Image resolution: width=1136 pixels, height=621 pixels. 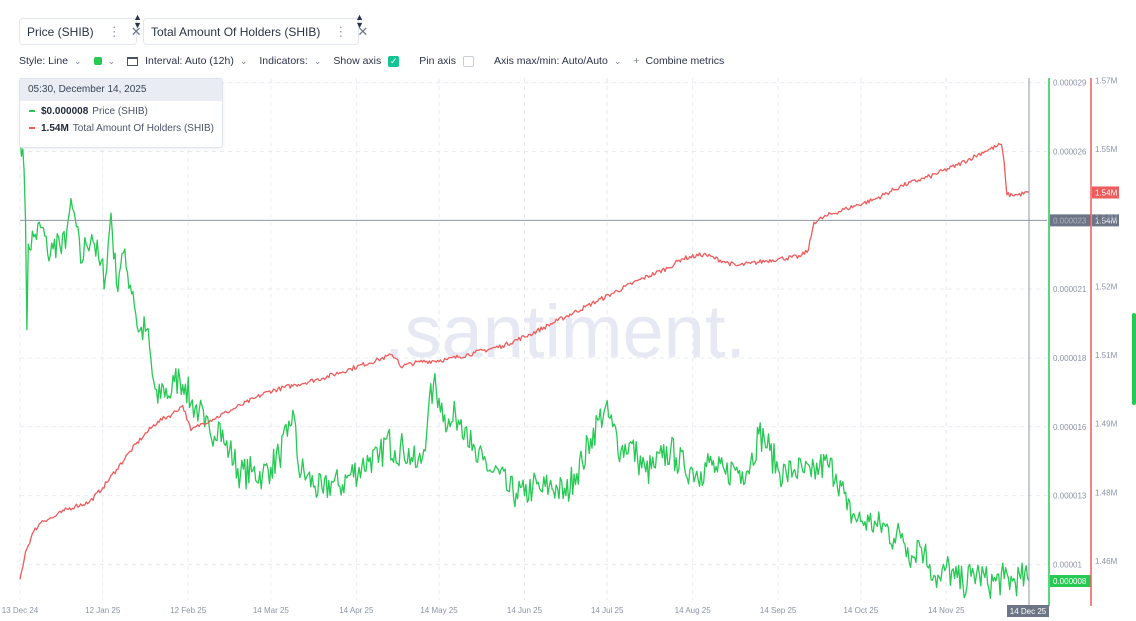 I want to click on crosshair-price-label-bg, so click(x=1070, y=220).